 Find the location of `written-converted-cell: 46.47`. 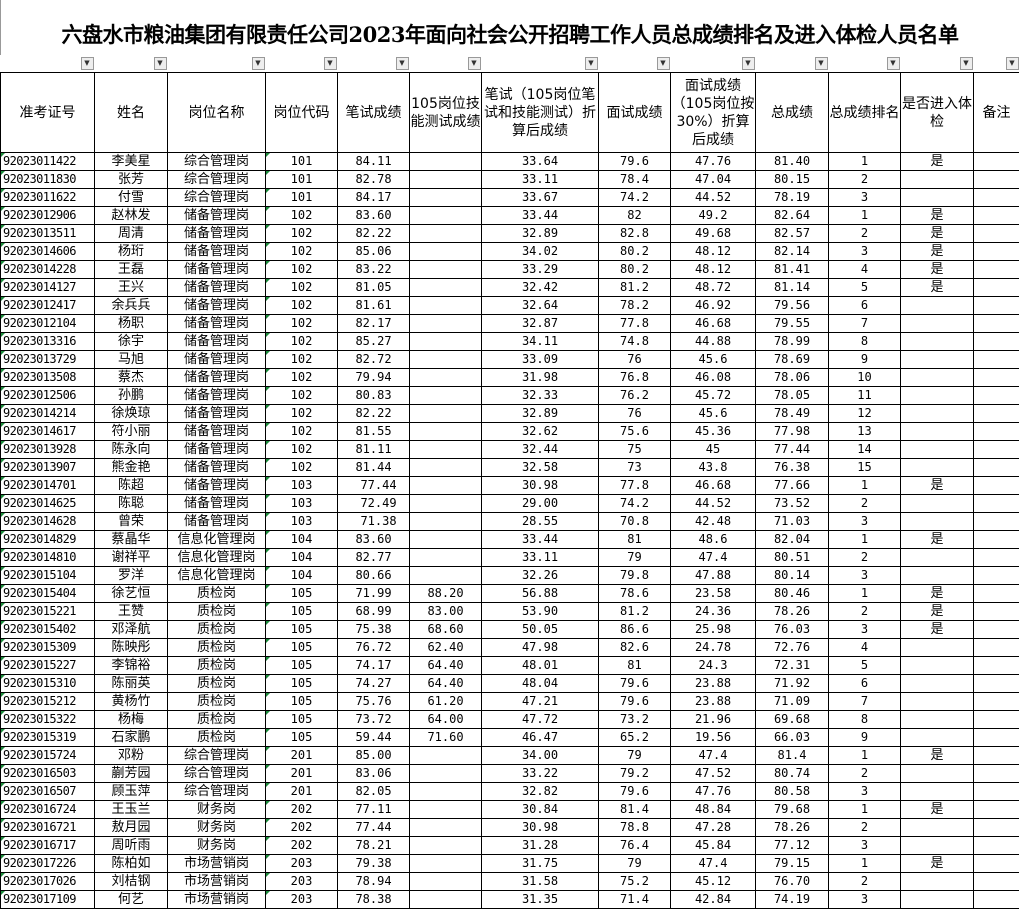

written-converted-cell: 46.47 is located at coordinates (540, 737).